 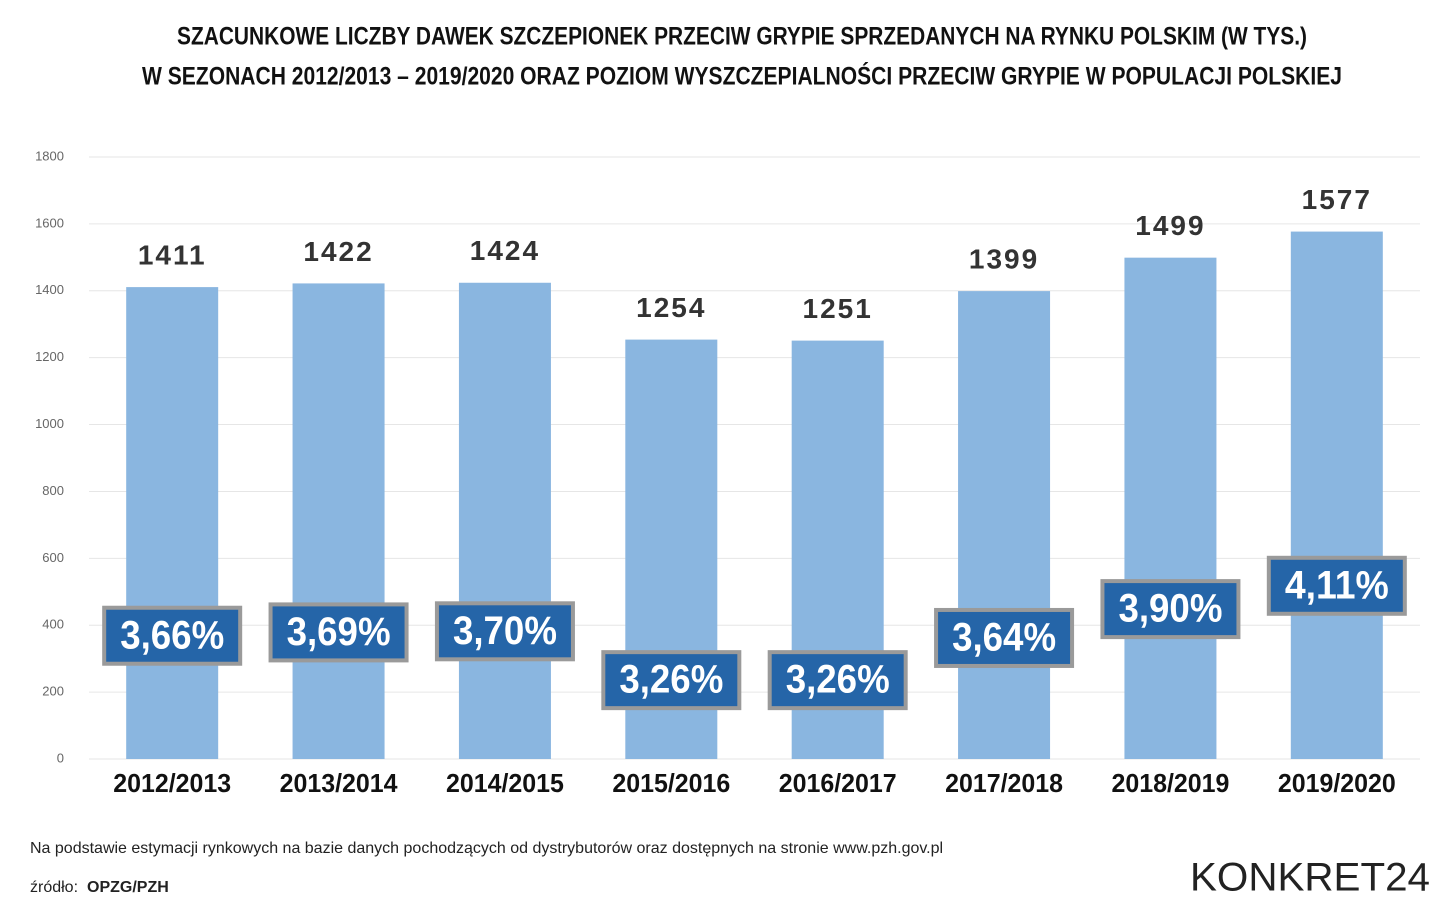 What do you see at coordinates (505, 250) in the screenshot?
I see `value-label: 1424` at bounding box center [505, 250].